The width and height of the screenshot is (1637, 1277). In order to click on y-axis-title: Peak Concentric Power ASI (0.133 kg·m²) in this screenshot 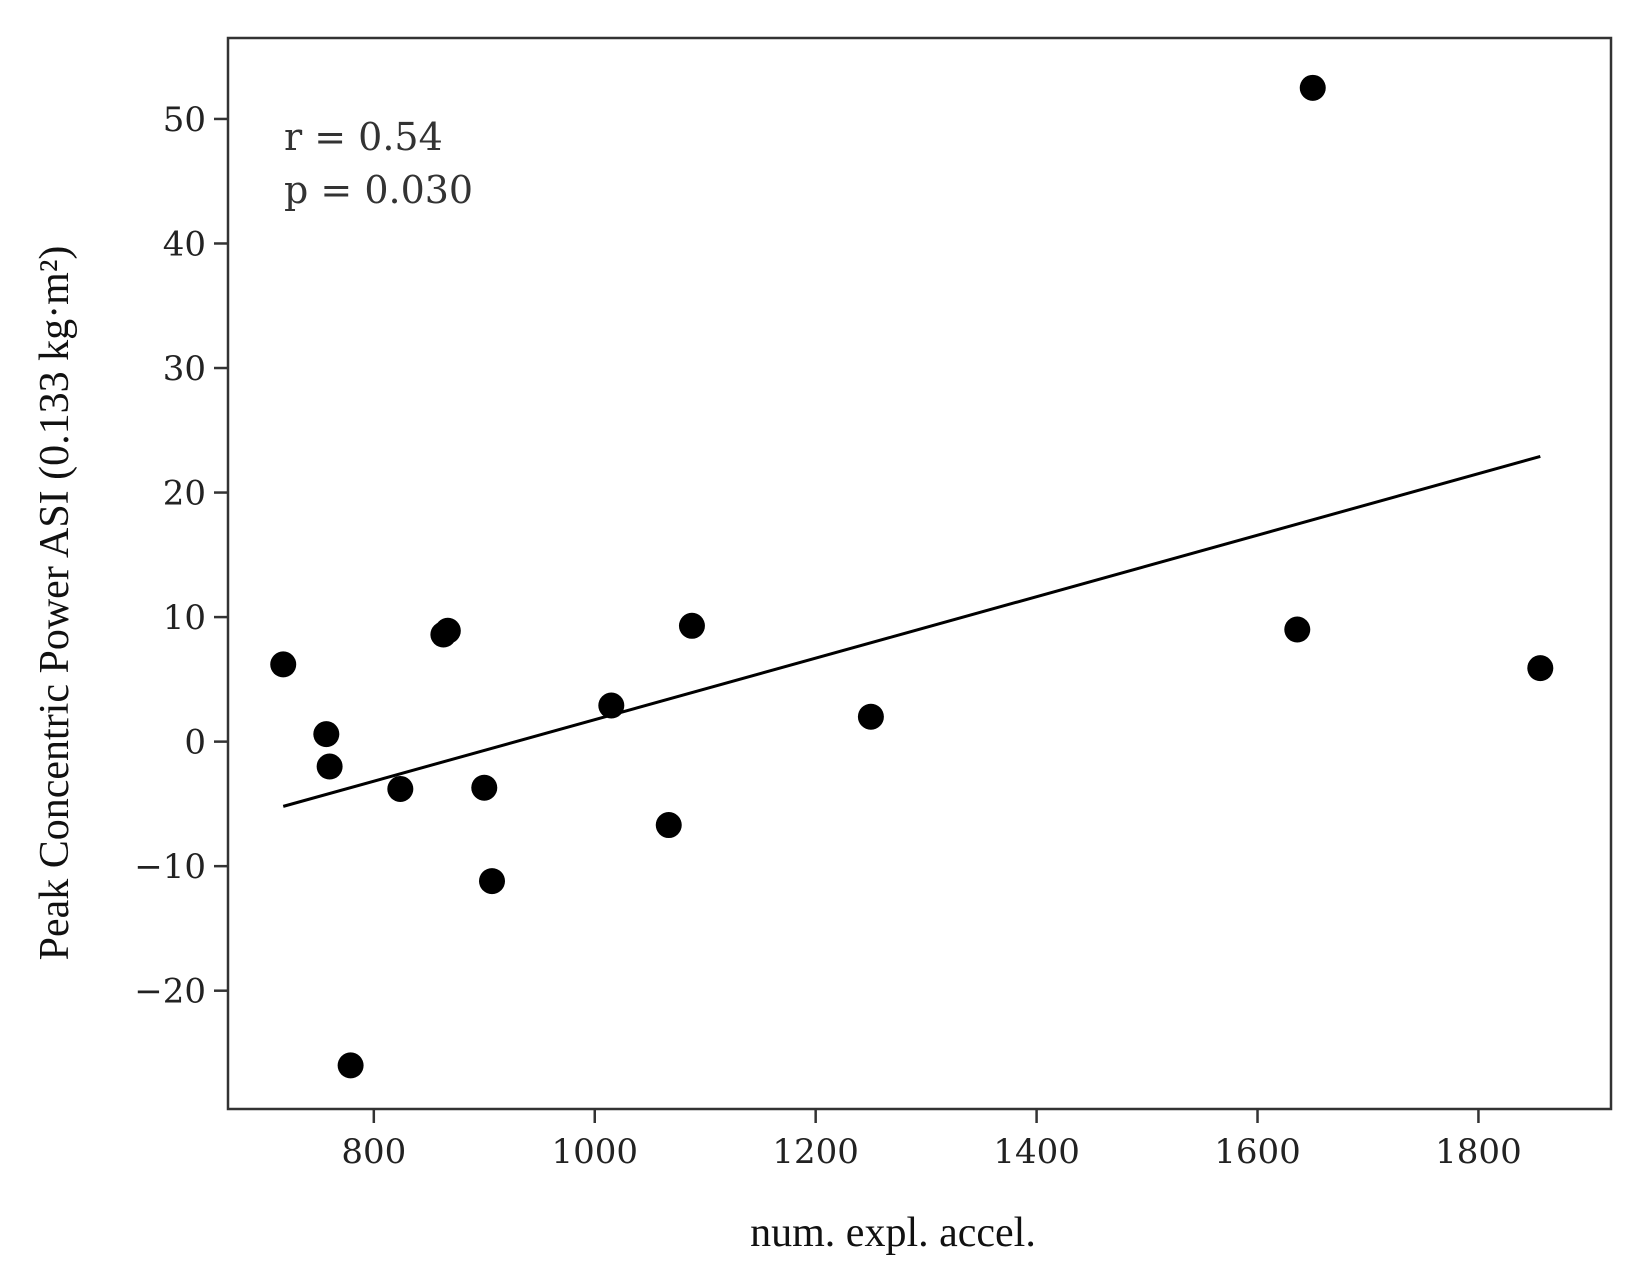, I will do `click(55, 603)`.